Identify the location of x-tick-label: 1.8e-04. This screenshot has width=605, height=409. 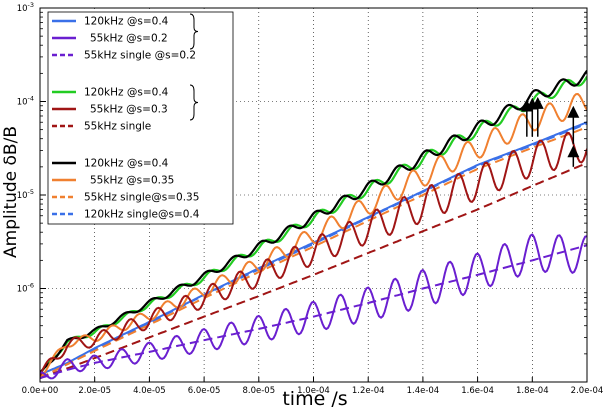
(532, 391).